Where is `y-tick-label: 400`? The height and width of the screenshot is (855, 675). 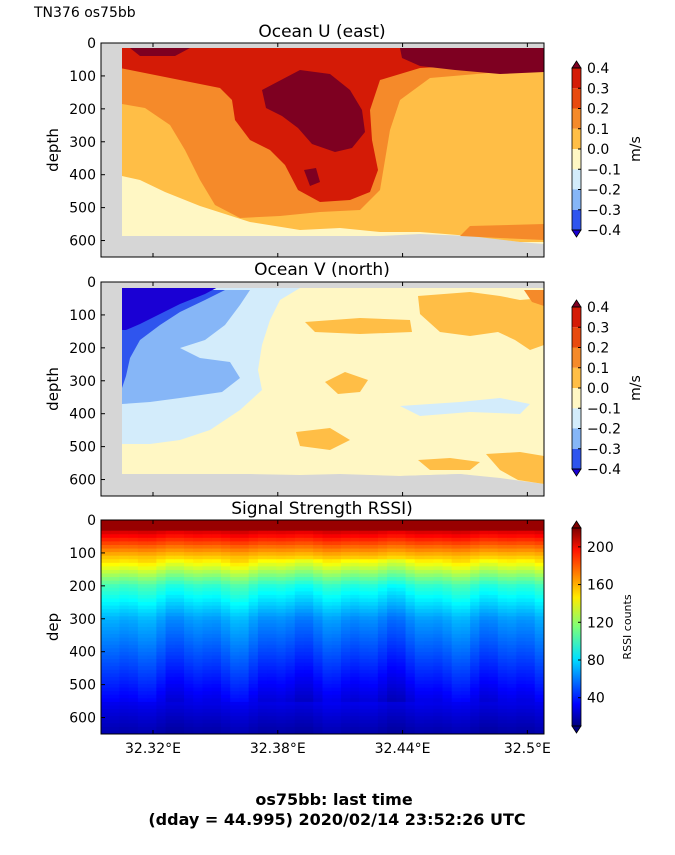 y-tick-label: 400 is located at coordinates (82, 176).